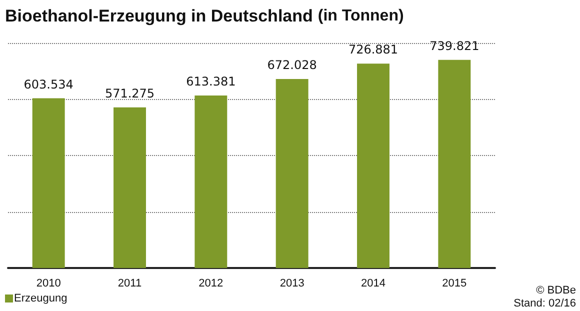 The height and width of the screenshot is (311, 580). What do you see at coordinates (41, 298) in the screenshot?
I see `legend-label: Erzeugung` at bounding box center [41, 298].